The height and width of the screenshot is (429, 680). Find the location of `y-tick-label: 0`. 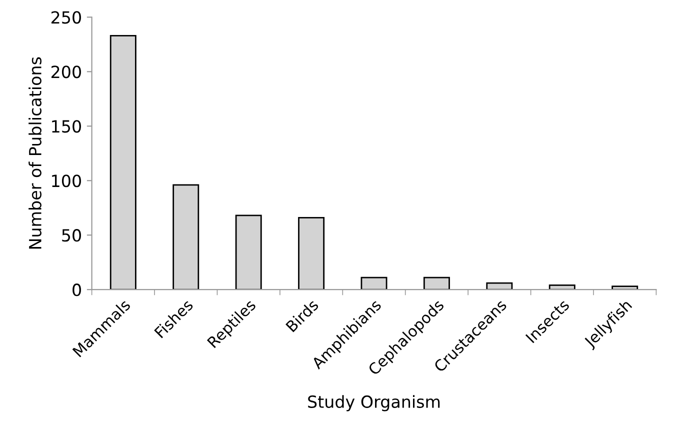

y-tick-label: 0 is located at coordinates (76, 290).